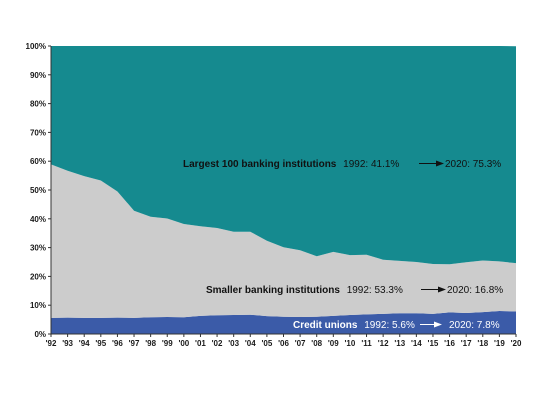 The image size is (554, 400). I want to click on annotation-largest-start: 1992: 41.1%, so click(371, 164).